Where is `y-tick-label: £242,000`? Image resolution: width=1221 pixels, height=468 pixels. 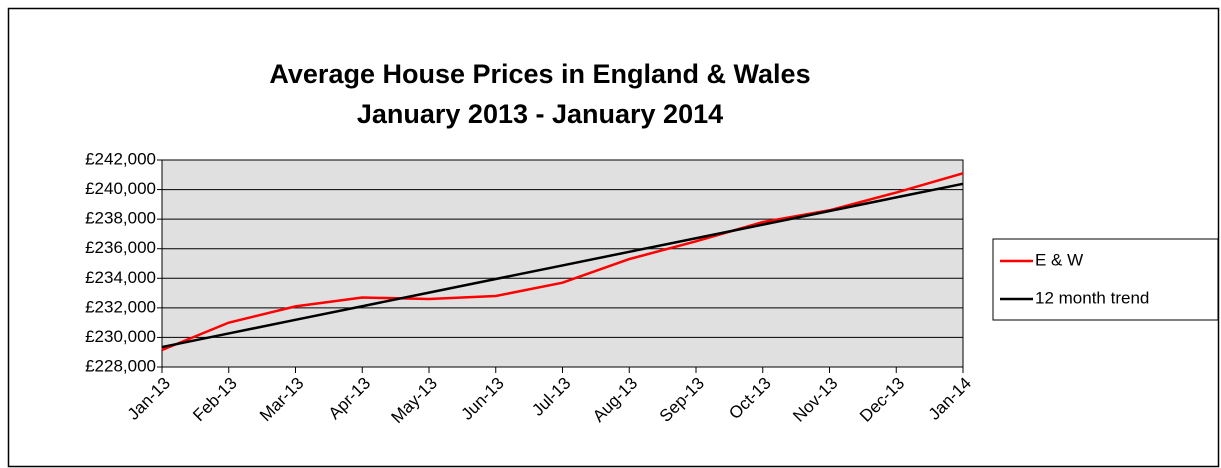
y-tick-label: £242,000 is located at coordinates (120, 158).